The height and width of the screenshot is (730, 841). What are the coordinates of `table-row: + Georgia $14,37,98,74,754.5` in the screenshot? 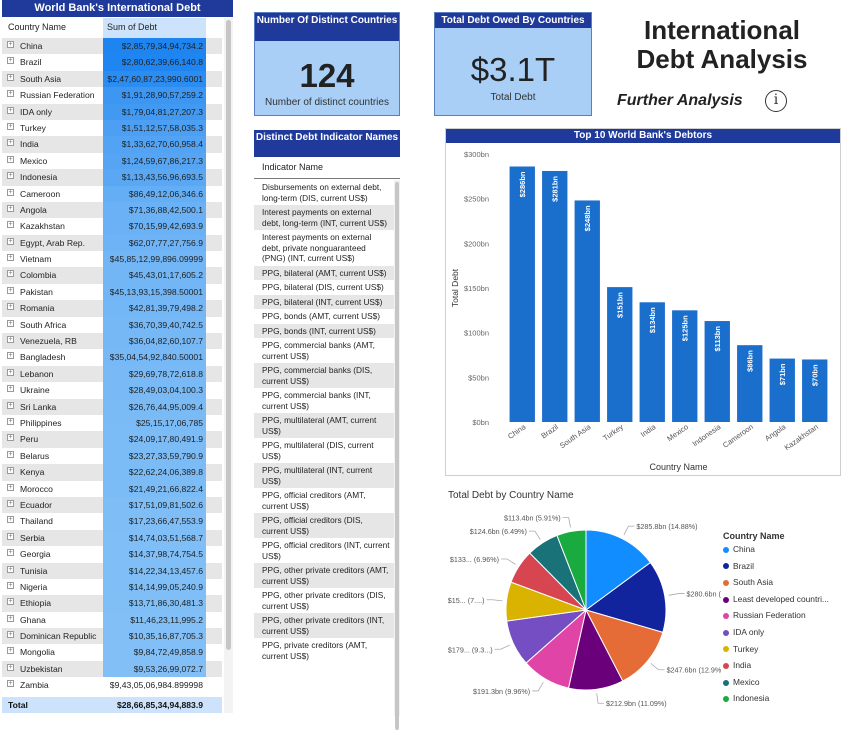 It's located at (112, 554).